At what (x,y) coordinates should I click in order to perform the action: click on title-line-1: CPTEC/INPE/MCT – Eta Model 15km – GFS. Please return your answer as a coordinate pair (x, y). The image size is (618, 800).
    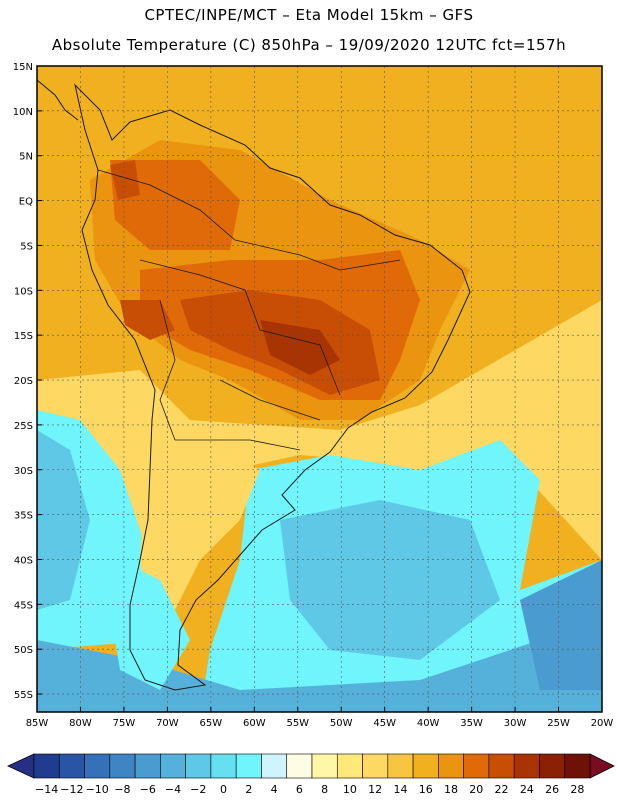
    Looking at the image, I should click on (309, 15).